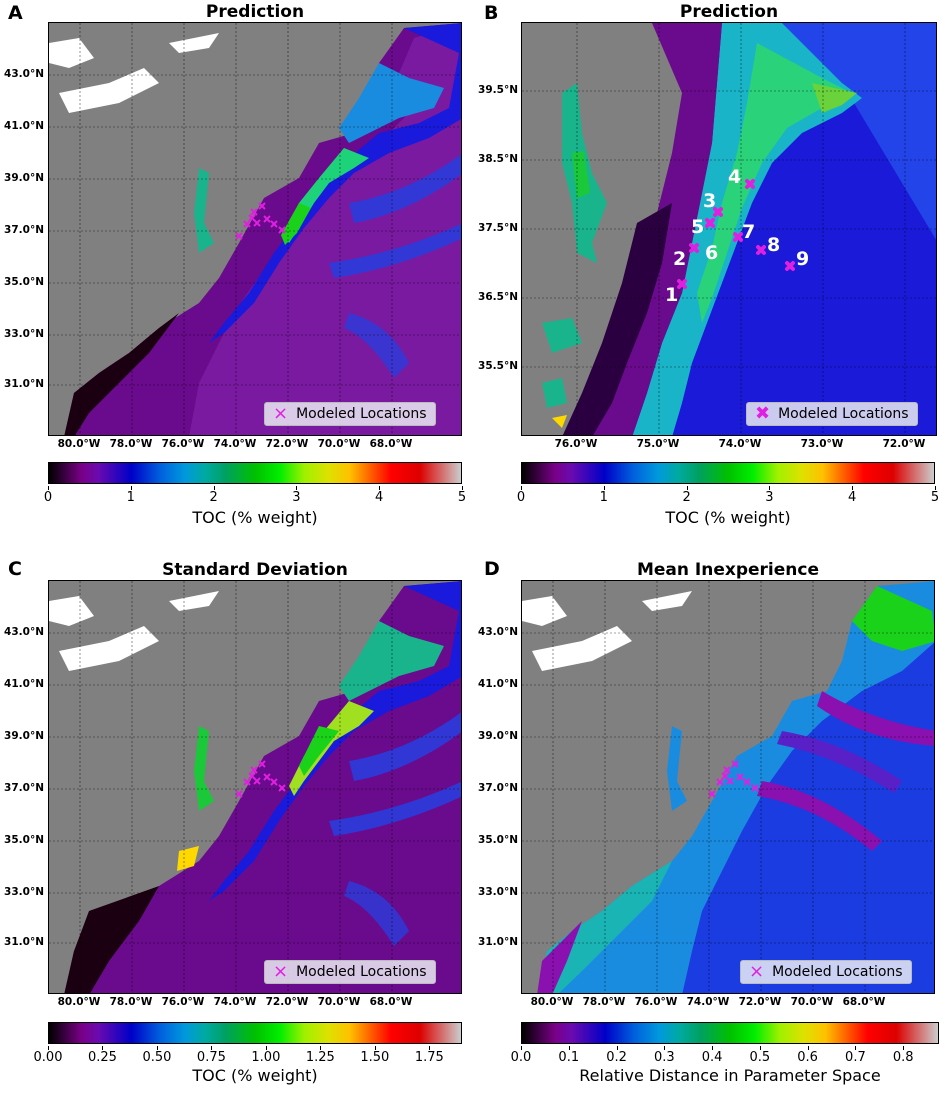 This screenshot has height=1093, width=948. Describe the element at coordinates (498, 892) in the screenshot. I see `panel-d-lat-label: 33.0°N` at that location.